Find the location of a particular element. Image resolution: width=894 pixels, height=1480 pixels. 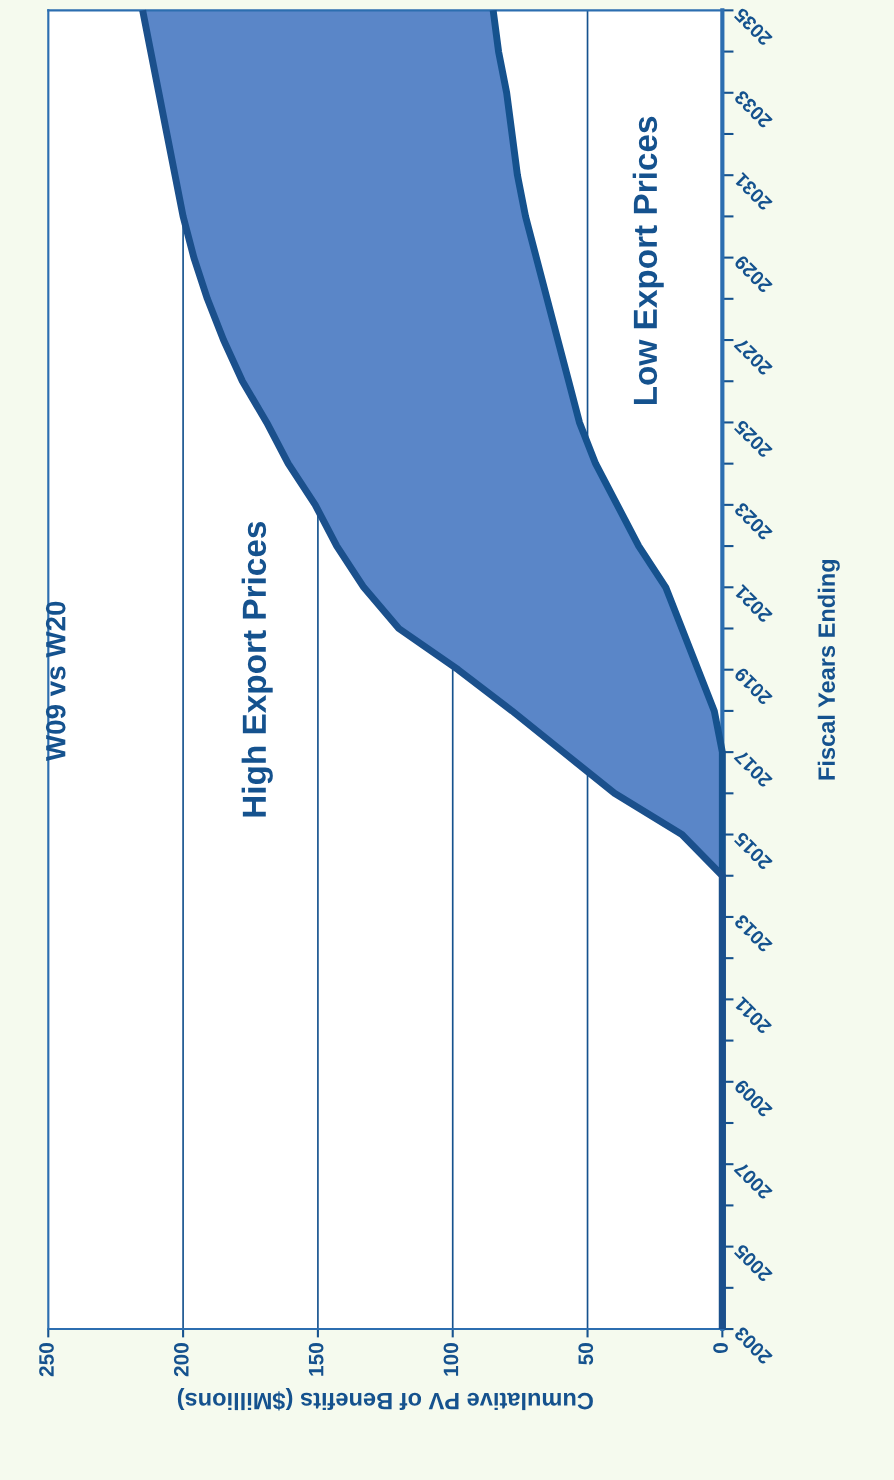

x-tick-label: 100 is located at coordinates (451, 1359).